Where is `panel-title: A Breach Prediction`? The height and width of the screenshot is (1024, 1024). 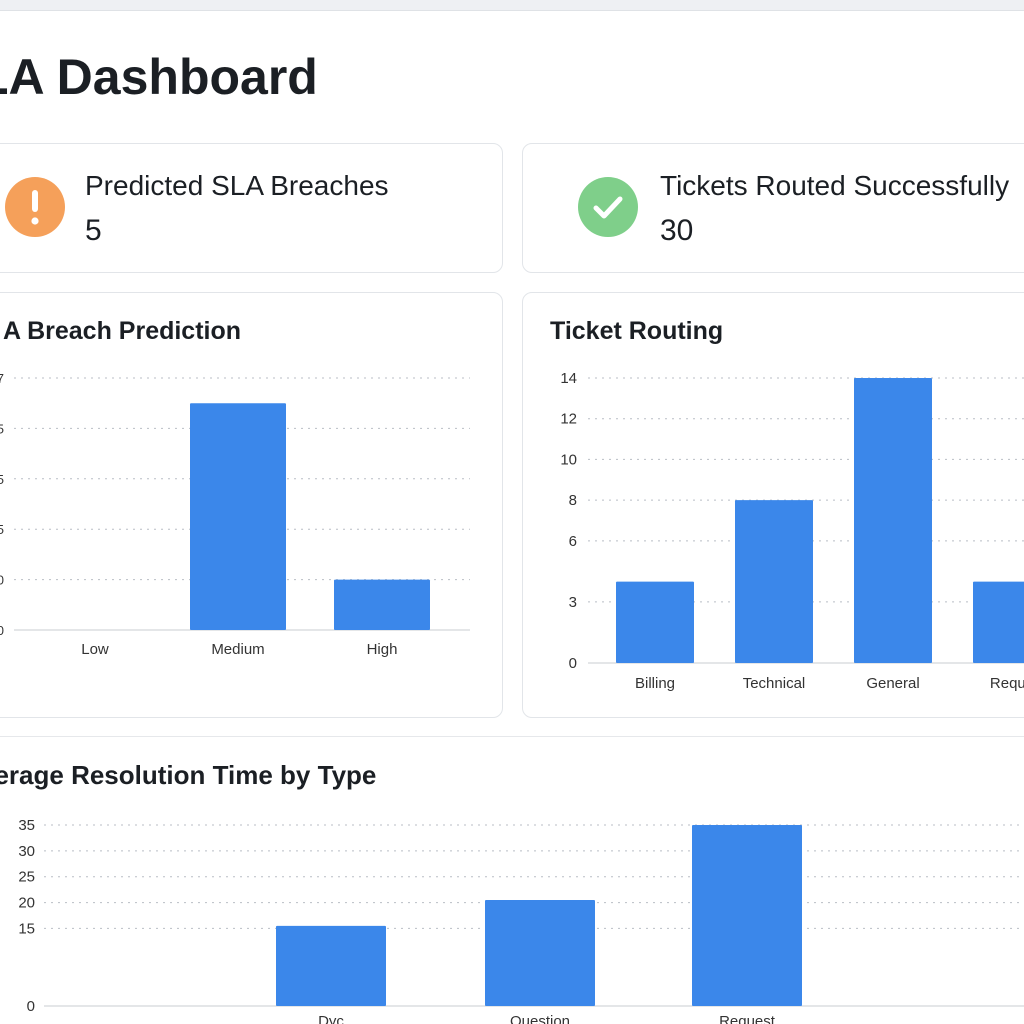
panel-title: A Breach Prediction is located at coordinates (122, 331).